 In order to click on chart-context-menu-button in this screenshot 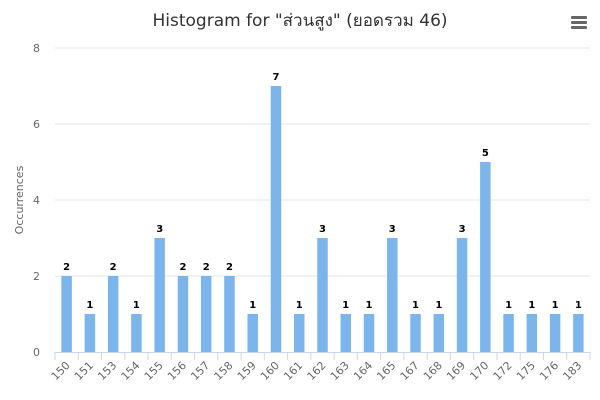, I will do `click(579, 22)`.